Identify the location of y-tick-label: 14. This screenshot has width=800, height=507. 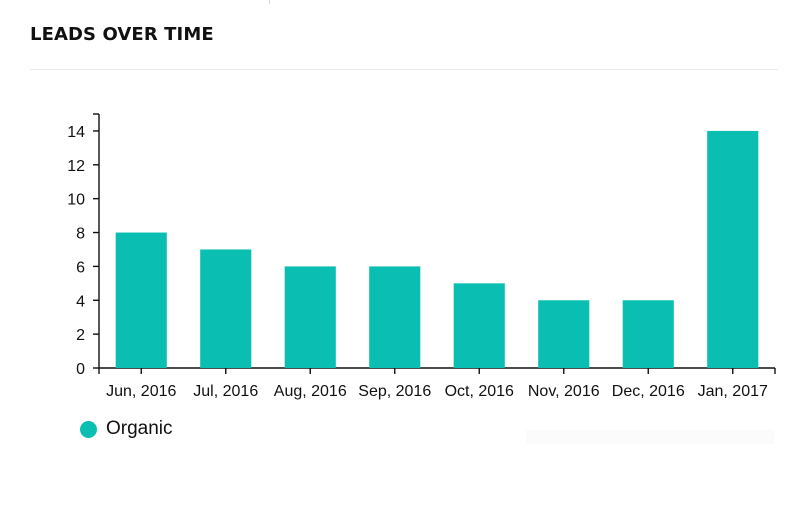
(76, 132).